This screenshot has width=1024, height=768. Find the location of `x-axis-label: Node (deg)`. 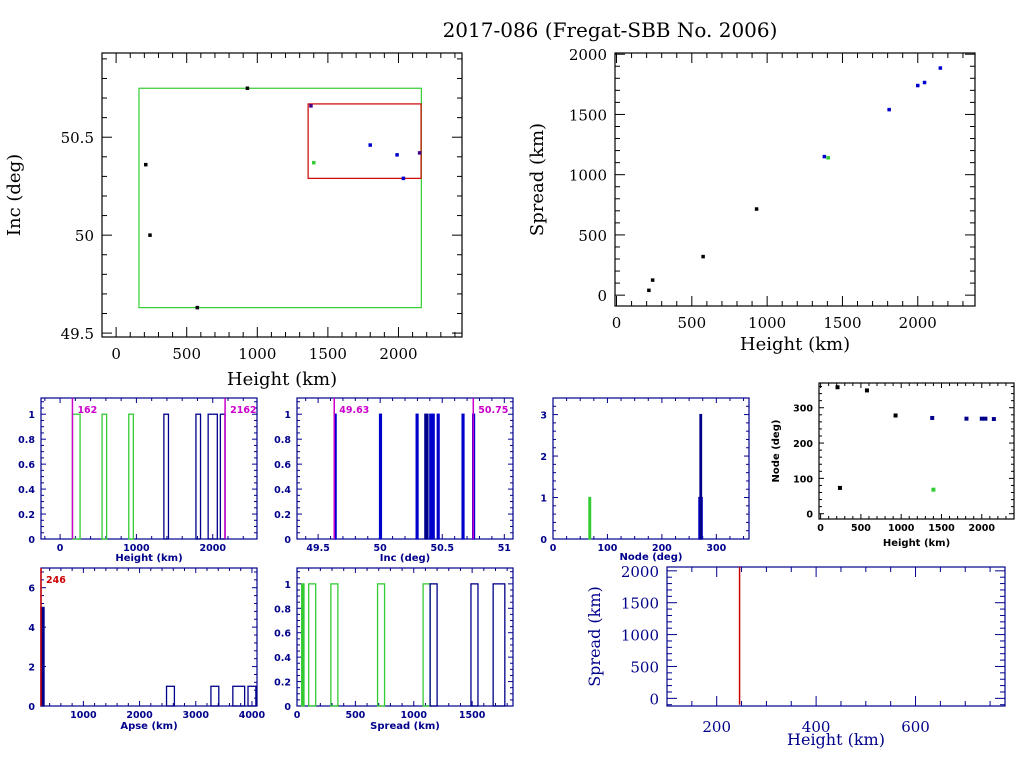

x-axis-label: Node (deg) is located at coordinates (651, 557).